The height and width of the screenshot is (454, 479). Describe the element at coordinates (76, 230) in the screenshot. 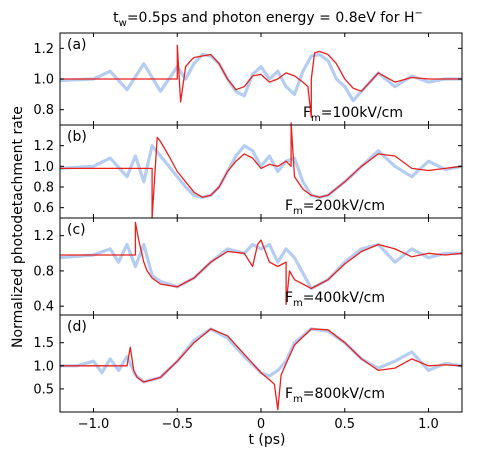

I see `panel-label: (c)` at that location.